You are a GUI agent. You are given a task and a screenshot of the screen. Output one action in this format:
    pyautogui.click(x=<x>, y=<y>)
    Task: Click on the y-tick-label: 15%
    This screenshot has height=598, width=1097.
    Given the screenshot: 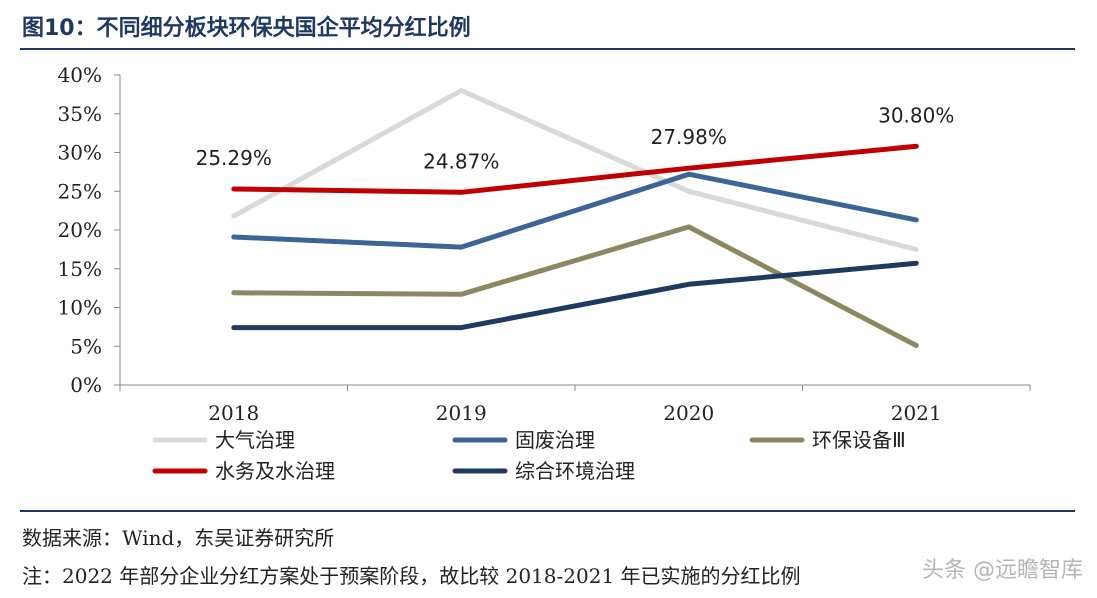 What is the action you would take?
    pyautogui.click(x=80, y=269)
    